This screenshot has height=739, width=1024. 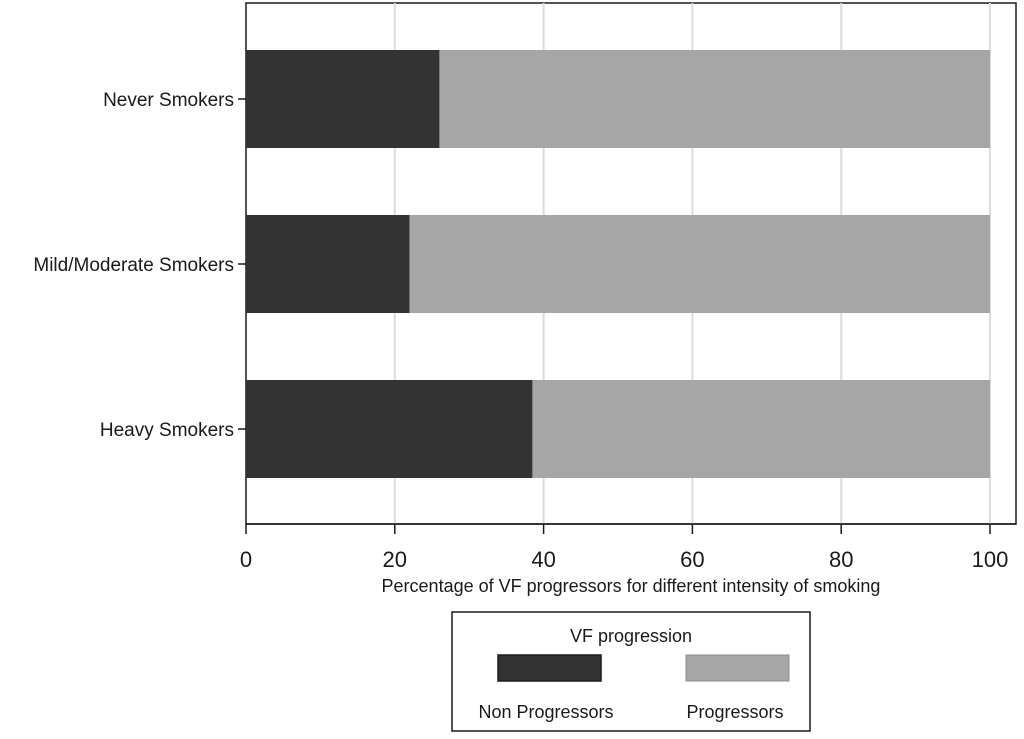 What do you see at coordinates (246, 559) in the screenshot?
I see `x-tick-label-0: 0` at bounding box center [246, 559].